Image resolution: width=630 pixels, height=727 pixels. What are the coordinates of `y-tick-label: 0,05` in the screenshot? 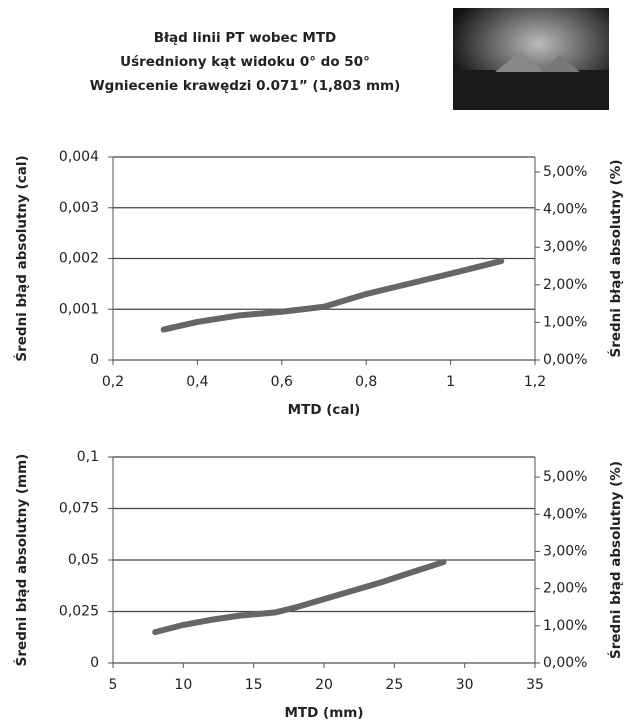 It's located at (83, 560).